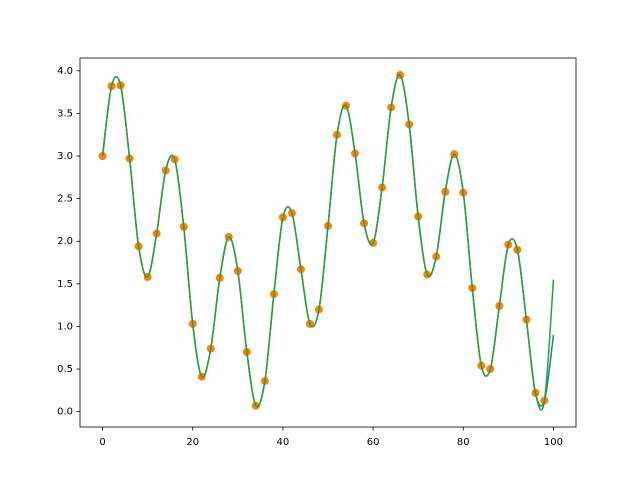  Describe the element at coordinates (192, 442) in the screenshot. I see `x-tick-label: 20` at that location.